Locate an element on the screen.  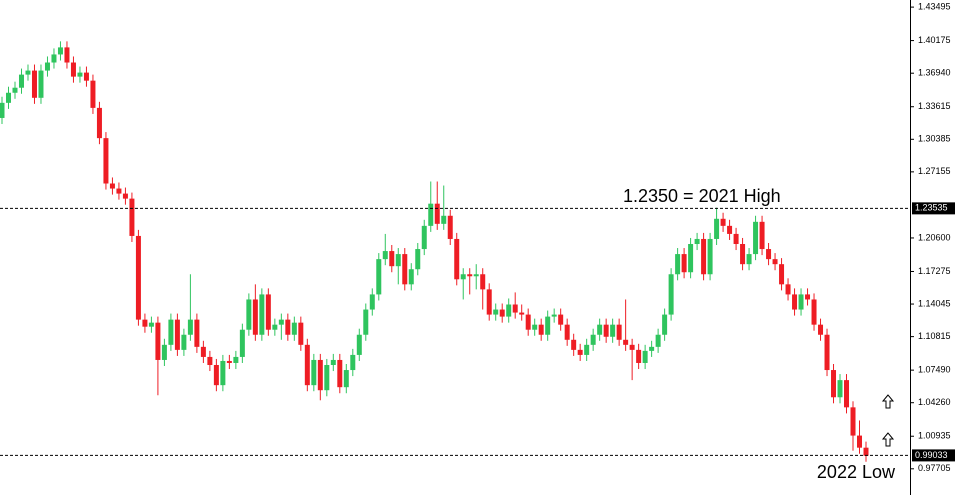
up-arrow-icon is located at coordinates (888, 401).